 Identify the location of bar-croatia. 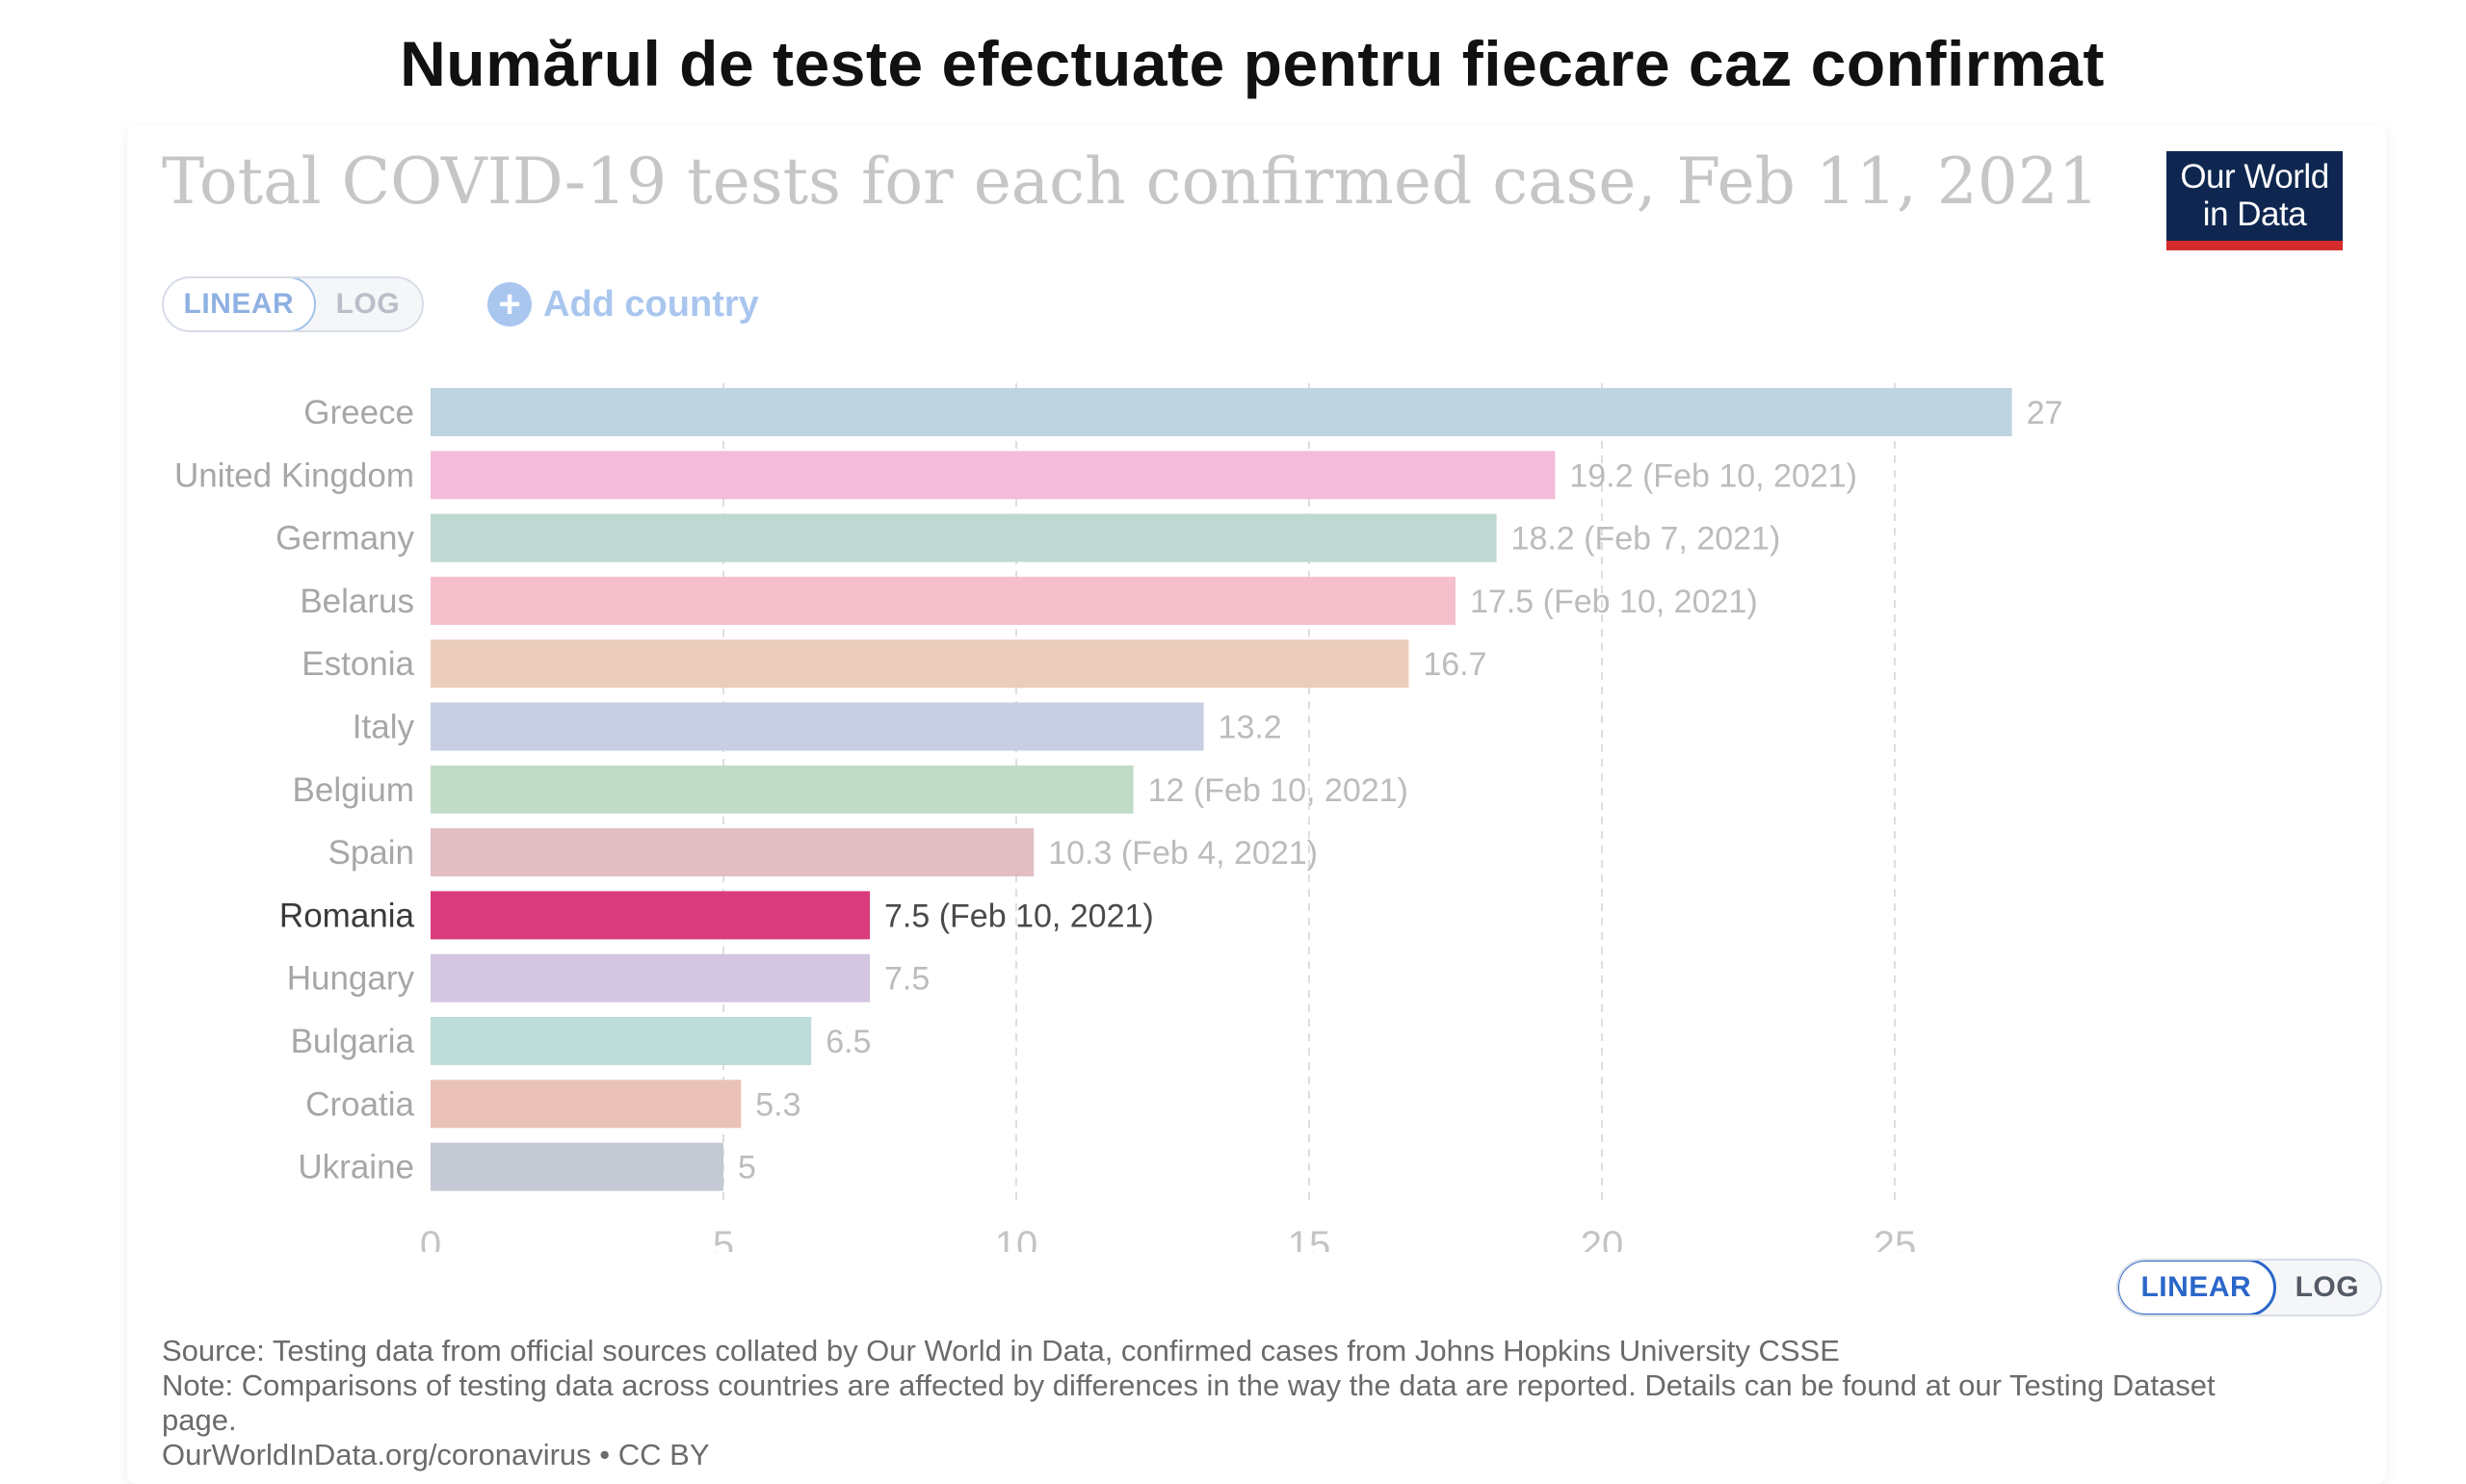
(586, 1104).